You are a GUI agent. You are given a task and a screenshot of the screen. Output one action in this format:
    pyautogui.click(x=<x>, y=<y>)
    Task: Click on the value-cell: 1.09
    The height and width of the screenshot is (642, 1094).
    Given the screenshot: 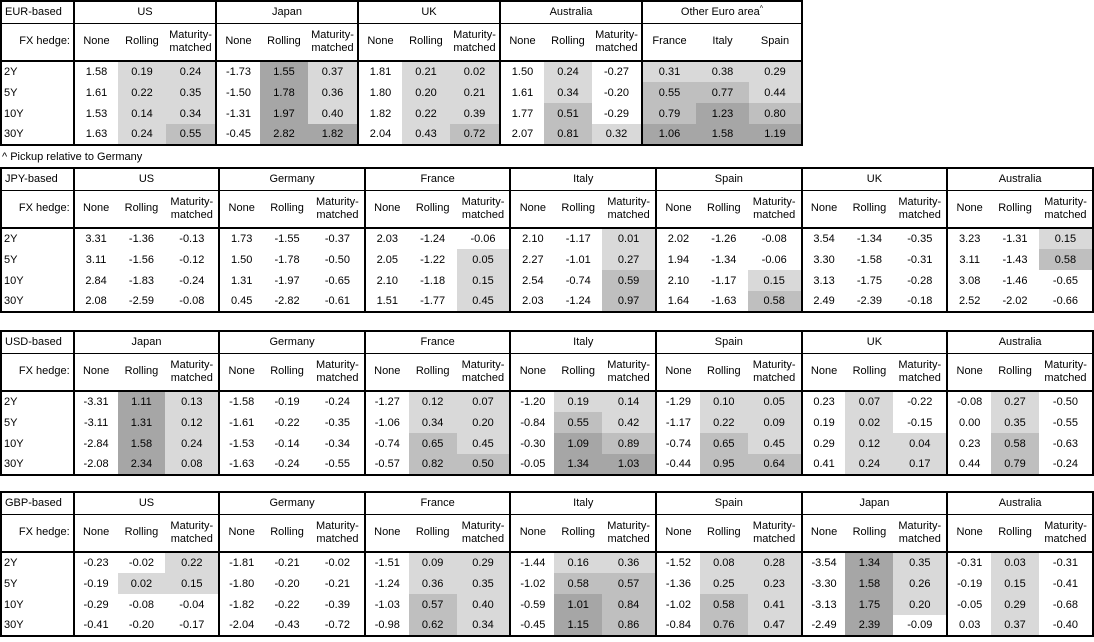 What is the action you would take?
    pyautogui.click(x=578, y=443)
    